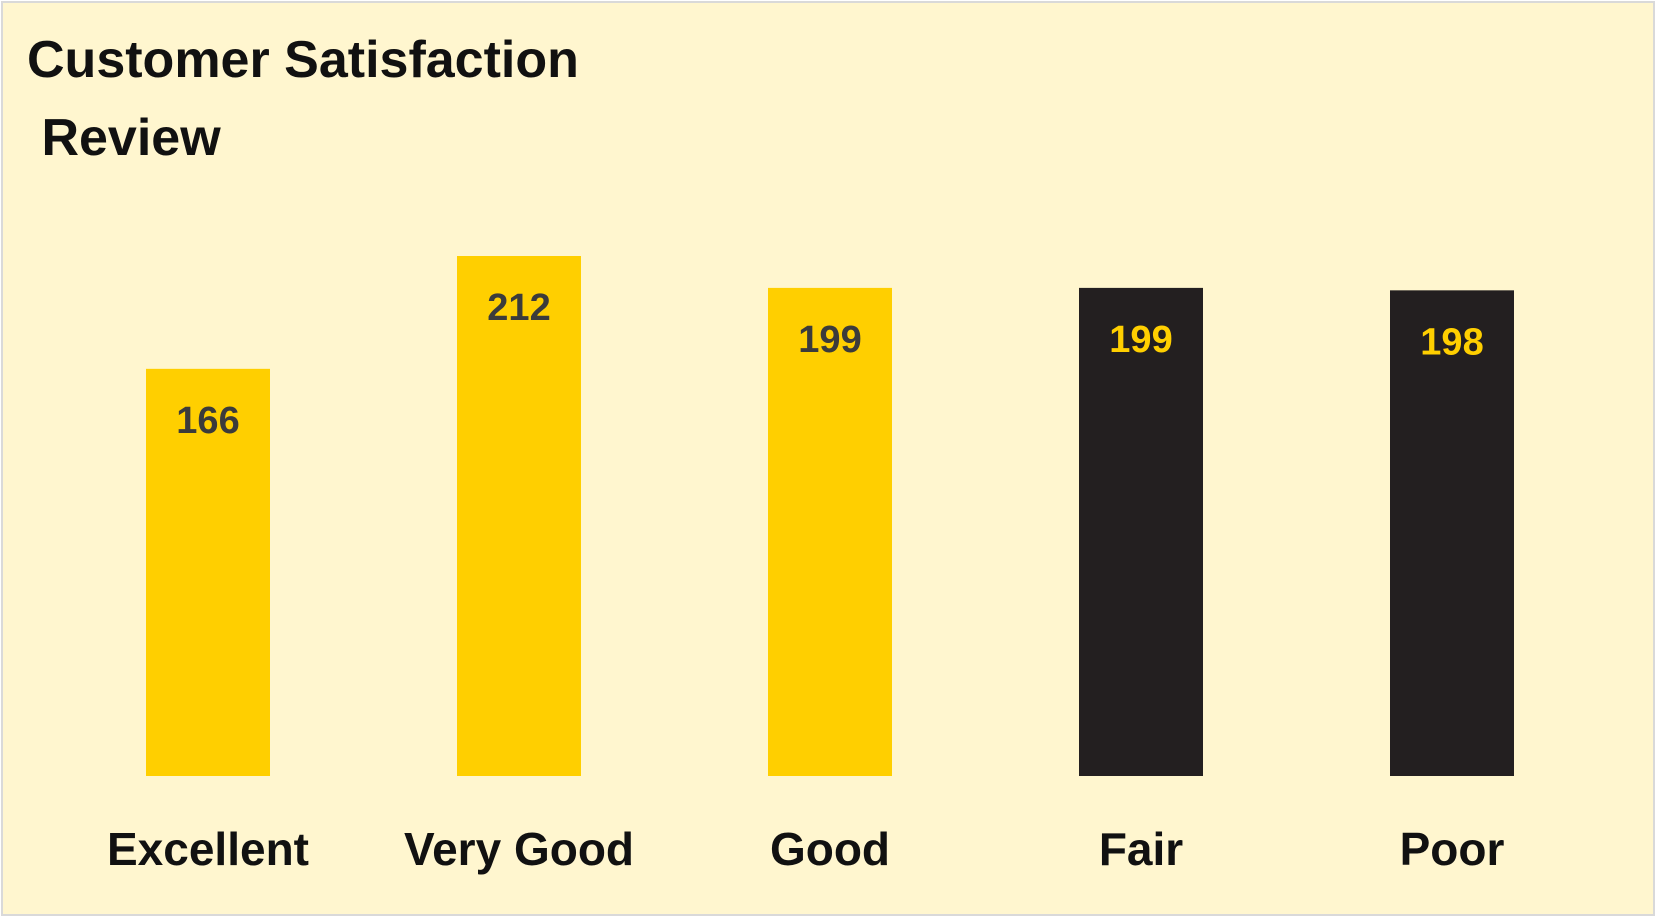 This screenshot has width=1656, height=918. What do you see at coordinates (1451, 342) in the screenshot?
I see `data-label-poor: 198` at bounding box center [1451, 342].